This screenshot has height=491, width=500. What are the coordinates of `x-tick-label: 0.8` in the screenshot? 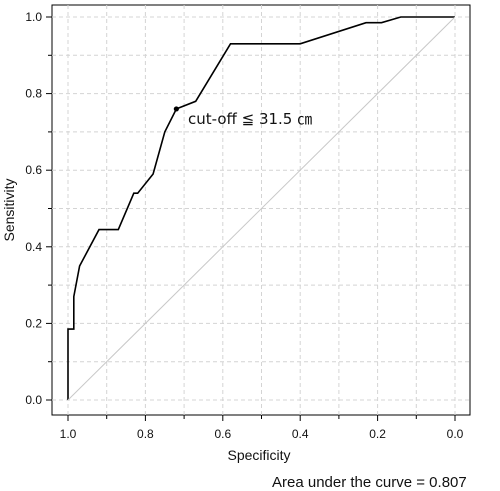 It's located at (145, 434).